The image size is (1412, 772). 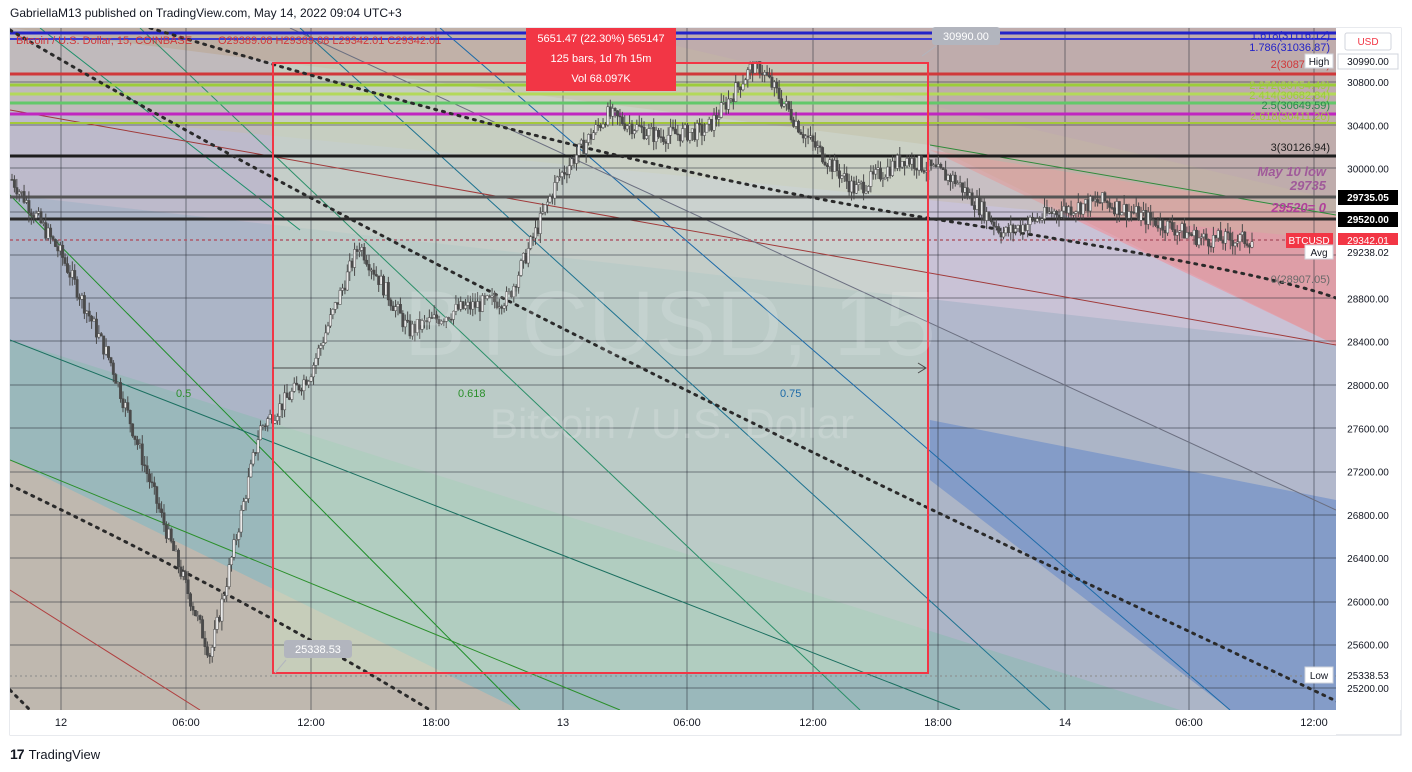 I want to click on high-callout, so click(x=966, y=36).